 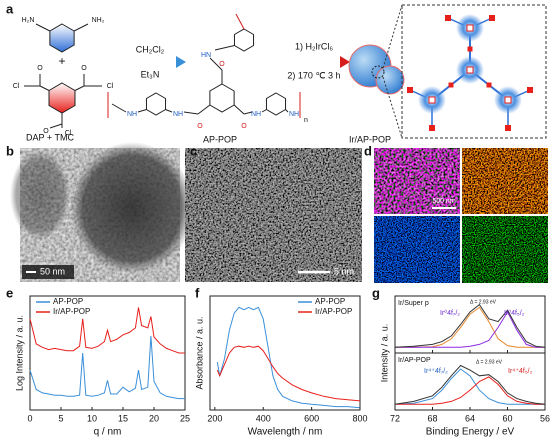 What do you see at coordinates (384, 353) in the screenshot?
I see `y-axis-label: Intensity / a. u.` at bounding box center [384, 353].